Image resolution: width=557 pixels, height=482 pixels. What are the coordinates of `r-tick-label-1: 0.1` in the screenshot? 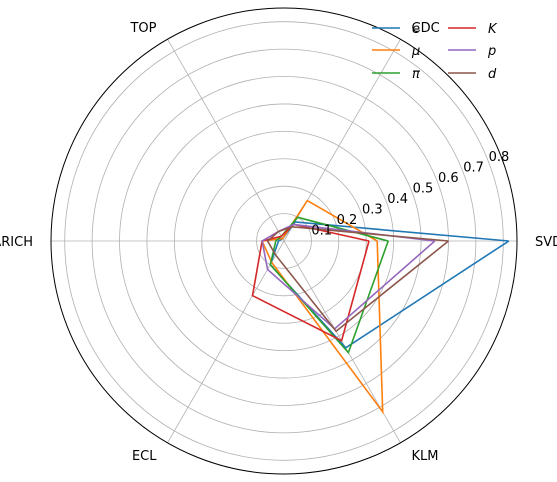 It's located at (321, 231).